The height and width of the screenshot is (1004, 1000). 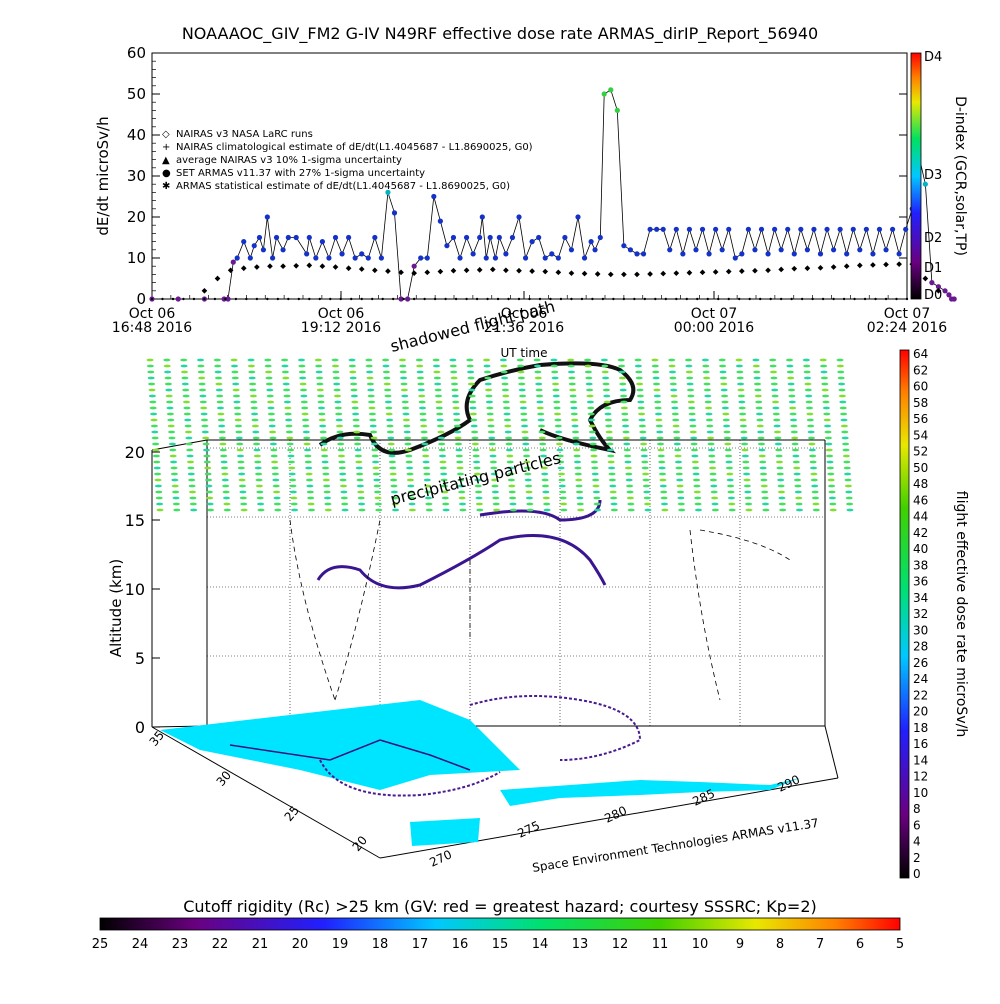 I want to click on top-x-tick-label: Oct 06, so click(x=341, y=314).